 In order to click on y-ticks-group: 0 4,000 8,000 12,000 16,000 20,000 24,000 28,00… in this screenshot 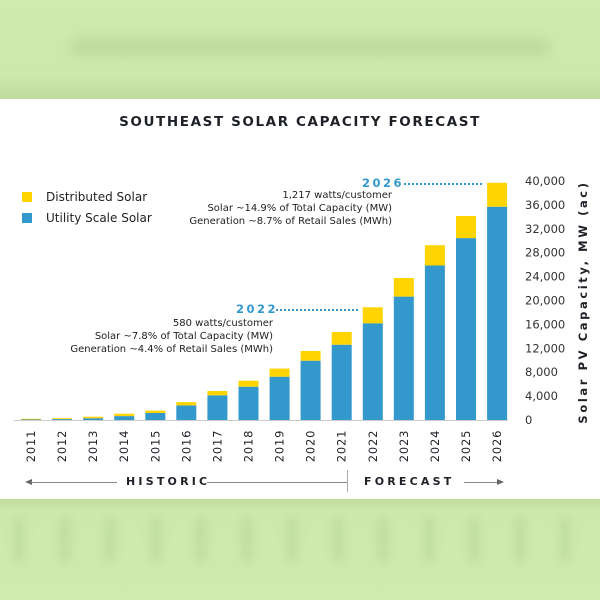, I will do `click(545, 300)`.